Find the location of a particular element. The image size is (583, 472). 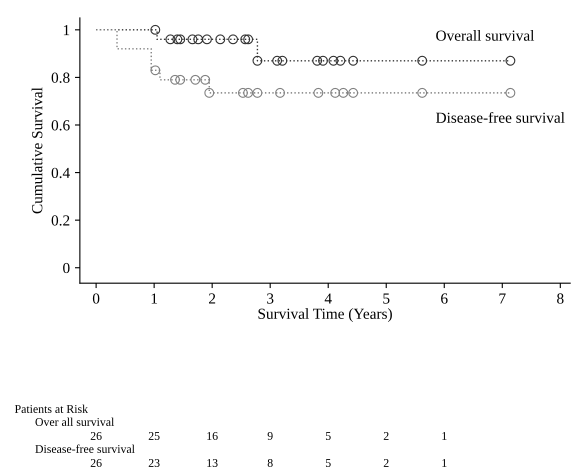

y-tick-label: 0.6 is located at coordinates (61, 125).